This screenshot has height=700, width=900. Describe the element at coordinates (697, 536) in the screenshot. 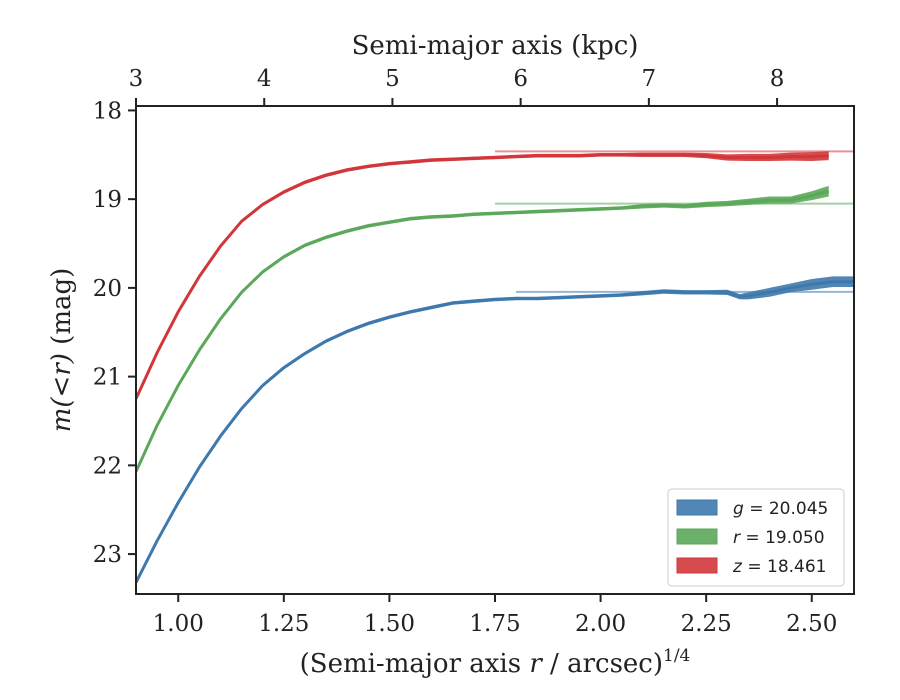

I see `legend-swatch-r` at that location.